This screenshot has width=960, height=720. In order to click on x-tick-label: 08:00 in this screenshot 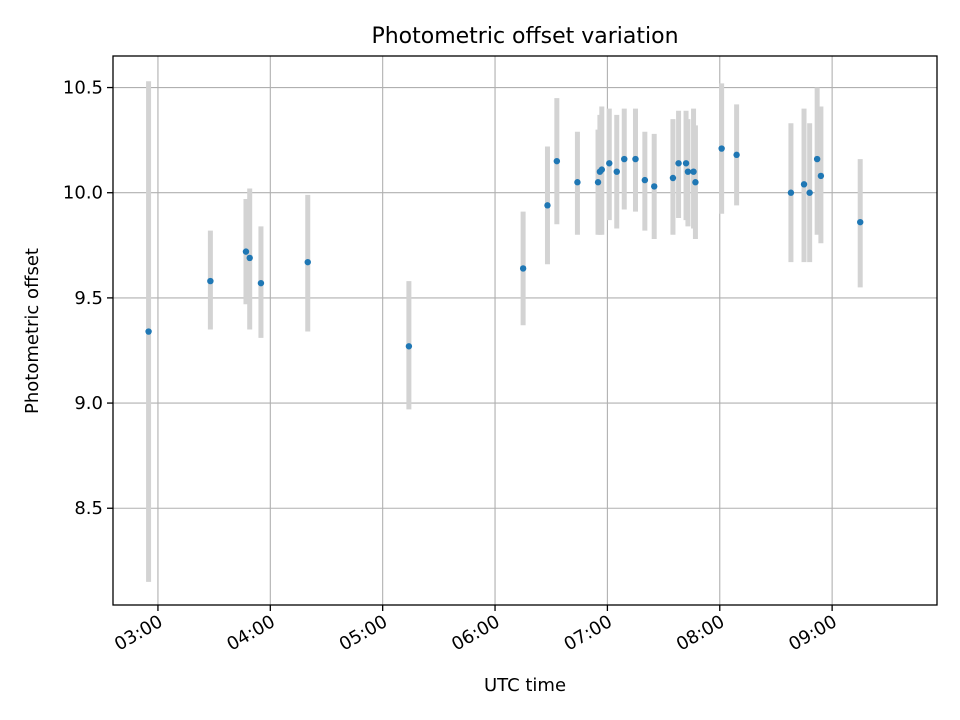, I will do `click(700, 633)`.